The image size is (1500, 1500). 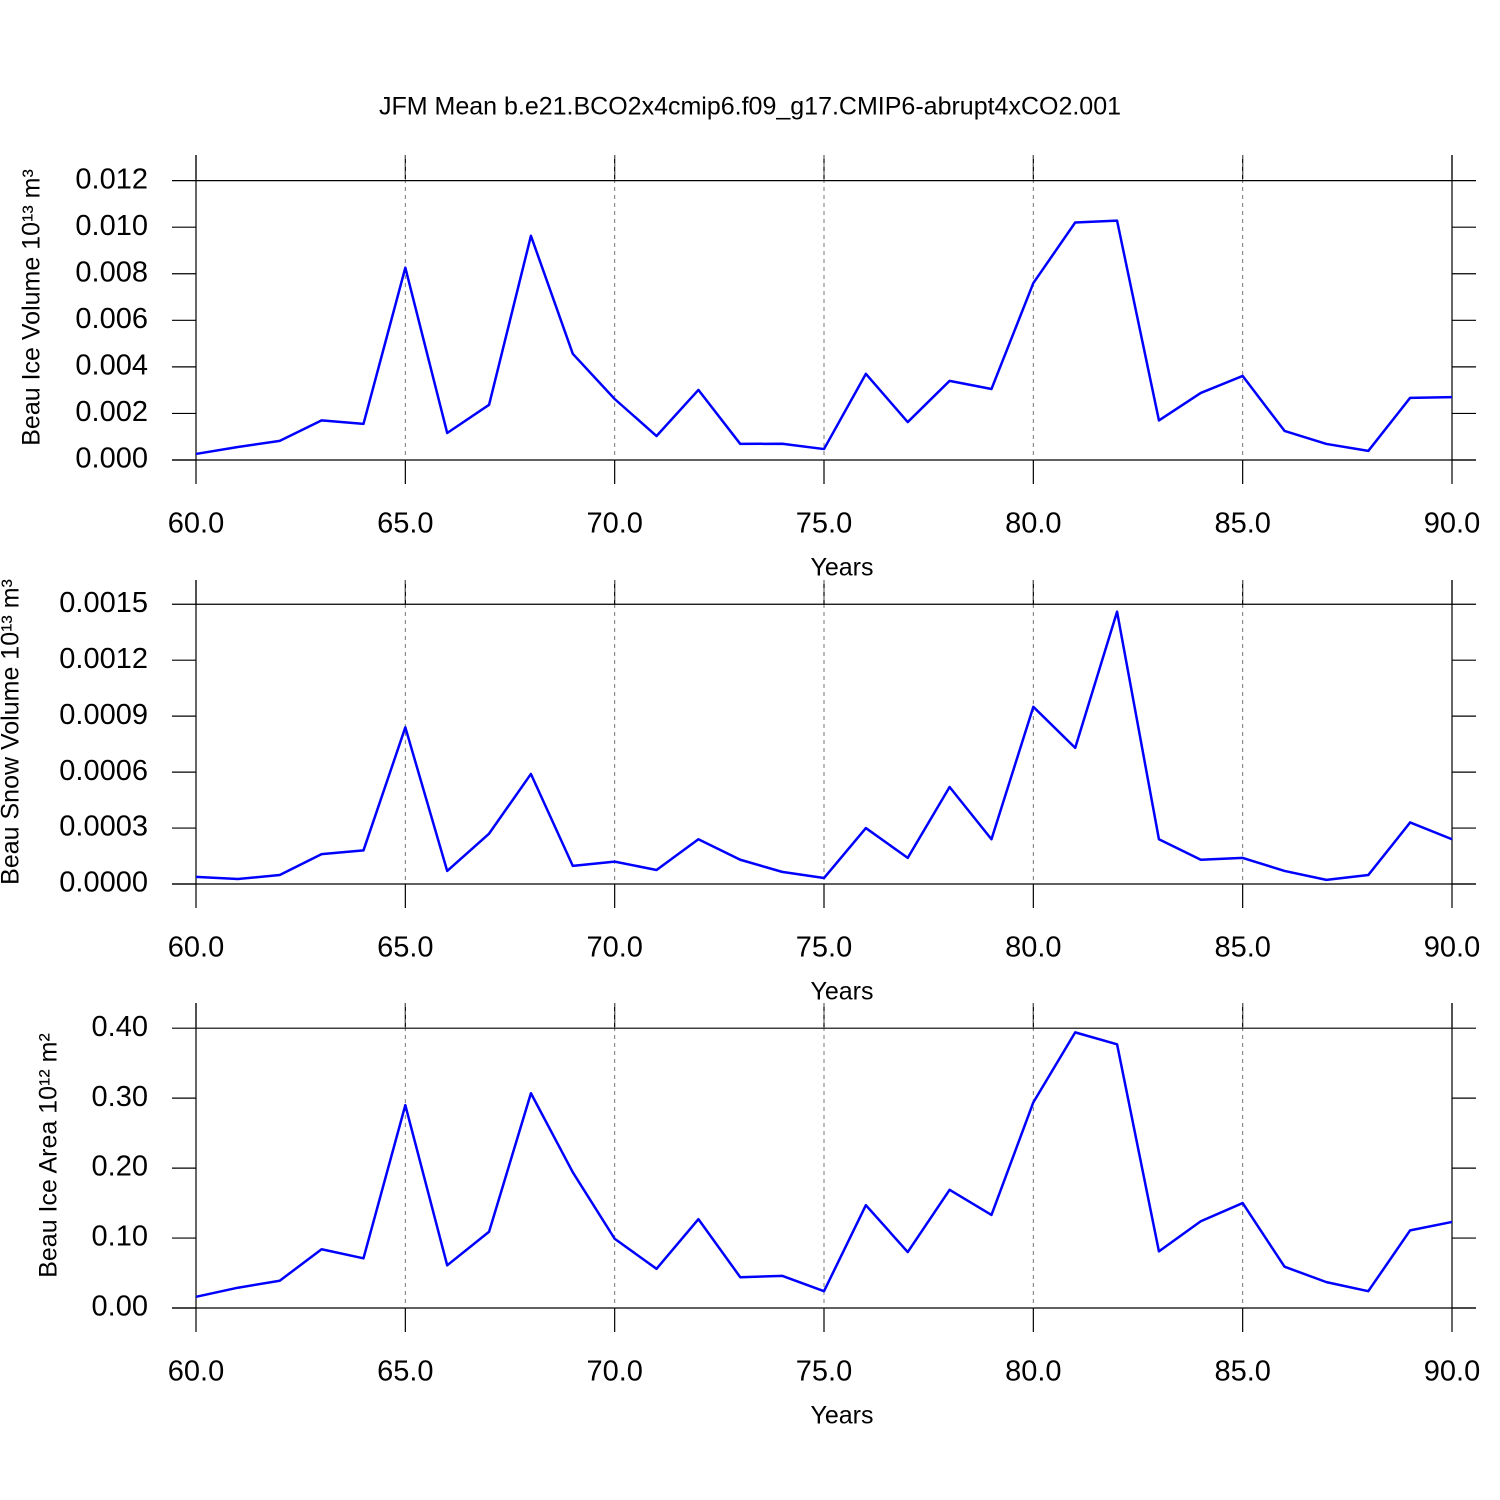 I want to click on y-tick-label: 0.008, so click(x=111, y=272).